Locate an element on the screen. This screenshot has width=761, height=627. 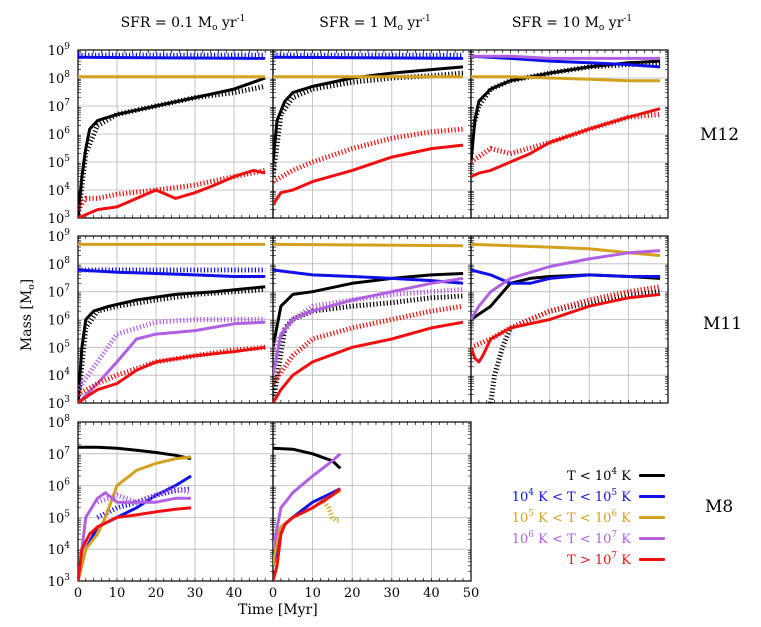
legend-entry: 106 K < T < 107 K is located at coordinates (575, 538).